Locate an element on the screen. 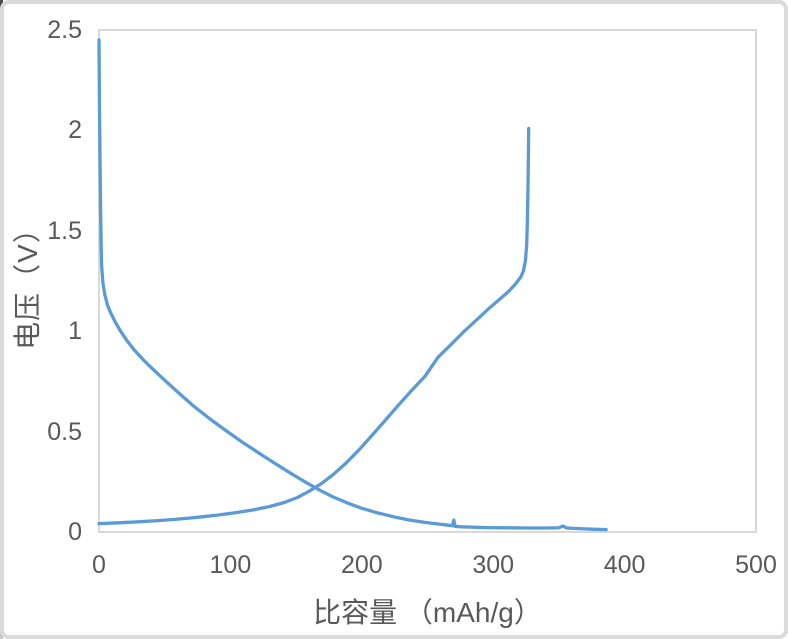  y-tick-label: 2 is located at coordinates (75, 130).